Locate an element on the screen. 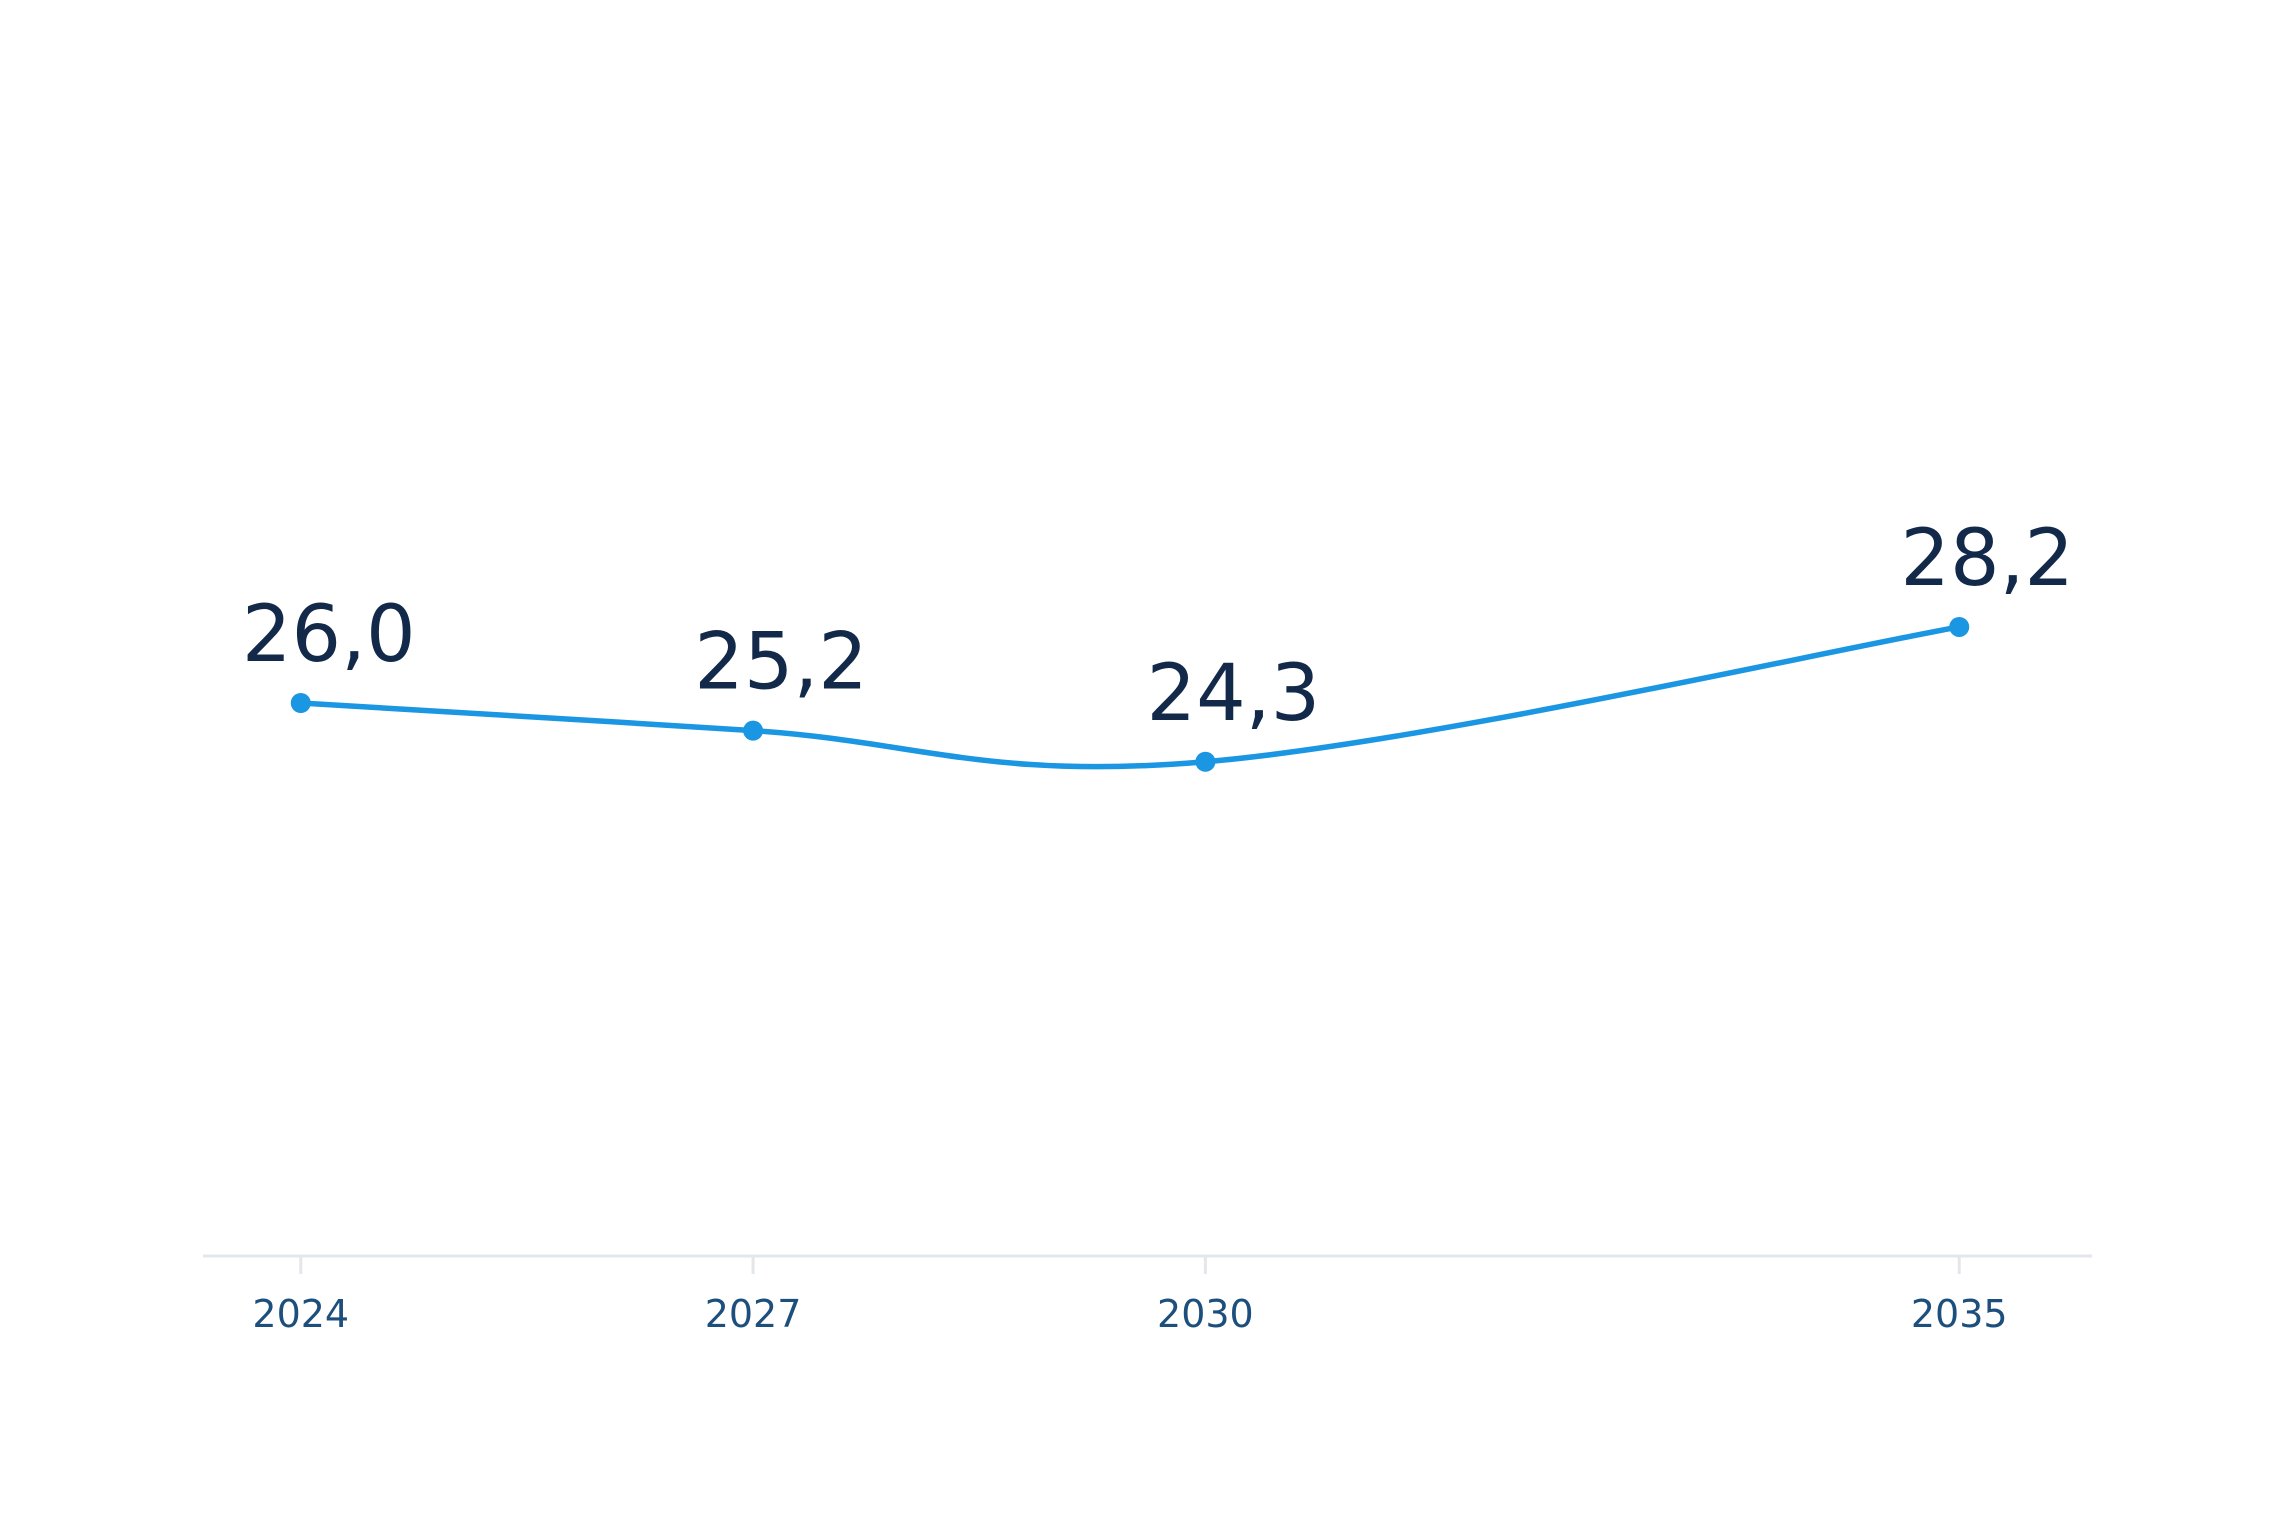 Image resolution: width=2282 pixels, height=1526 pixels. data-value-label: 26,0 is located at coordinates (329, 635).